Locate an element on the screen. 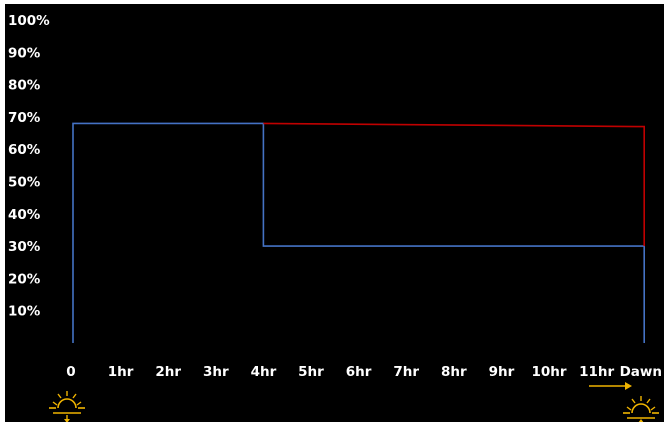  x-tick-label: 11hr is located at coordinates (596, 372).